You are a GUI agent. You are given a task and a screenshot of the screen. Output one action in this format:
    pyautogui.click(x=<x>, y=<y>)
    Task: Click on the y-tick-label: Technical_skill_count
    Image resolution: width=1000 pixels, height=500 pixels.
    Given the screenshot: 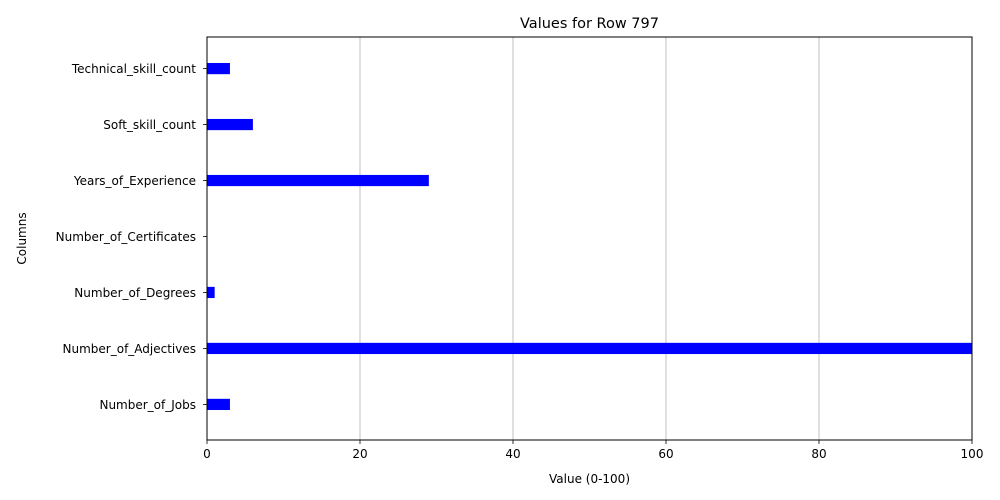 What is the action you would take?
    pyautogui.click(x=133, y=69)
    